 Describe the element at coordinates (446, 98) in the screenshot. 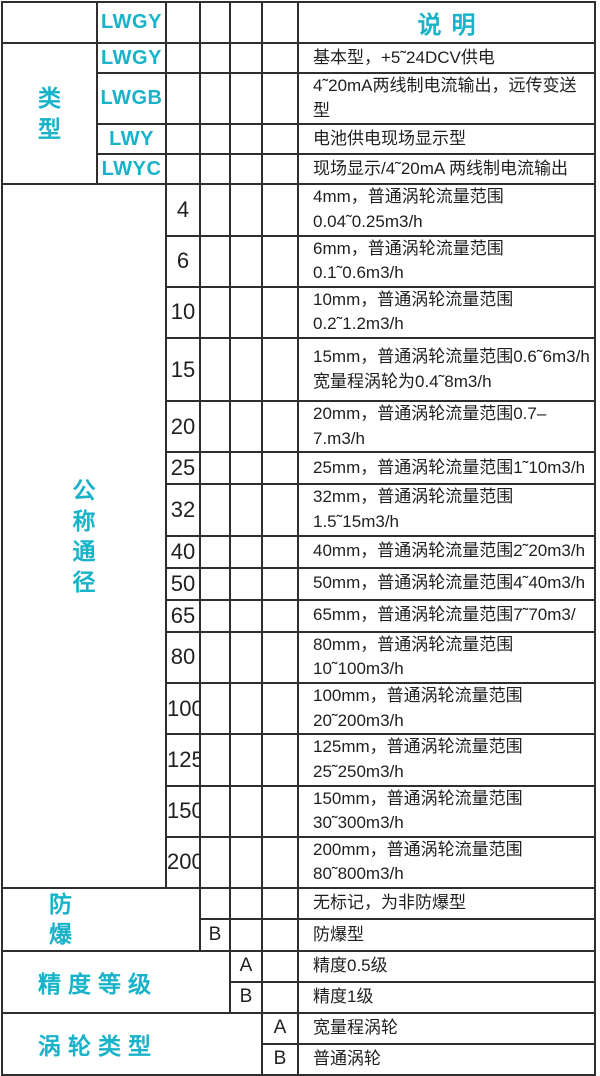

I see `spec-desc-cell: 4˜20mA两线制电流输出，远传变送型` at that location.